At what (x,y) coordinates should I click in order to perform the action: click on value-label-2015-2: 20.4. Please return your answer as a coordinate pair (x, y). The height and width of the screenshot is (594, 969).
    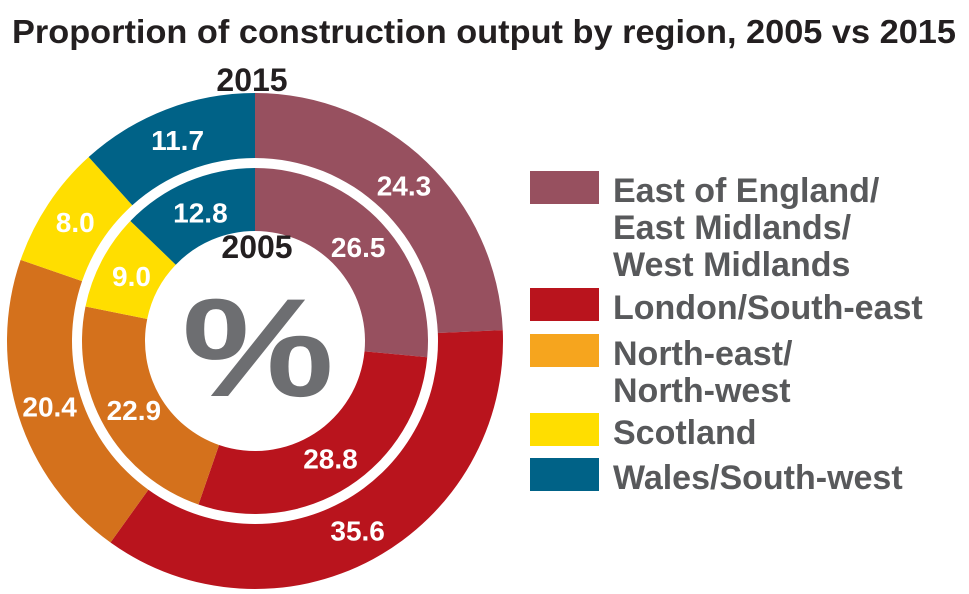
    Looking at the image, I should click on (49, 406).